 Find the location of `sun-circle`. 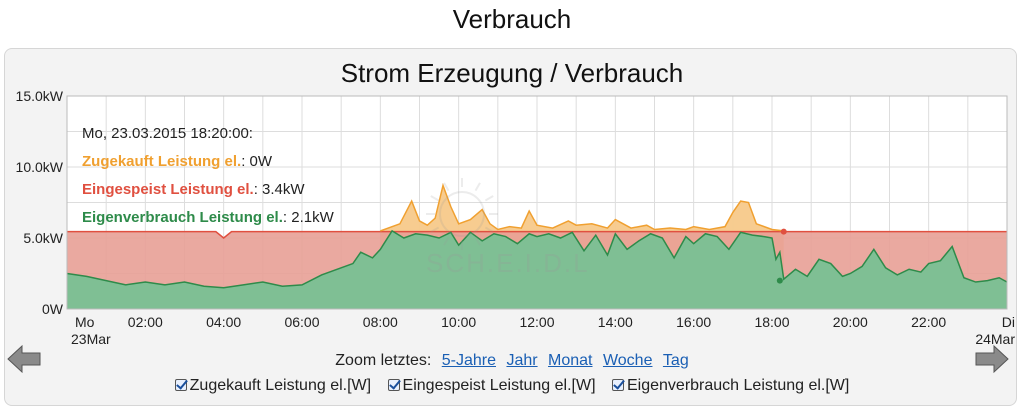

sun-circle is located at coordinates (462, 214).